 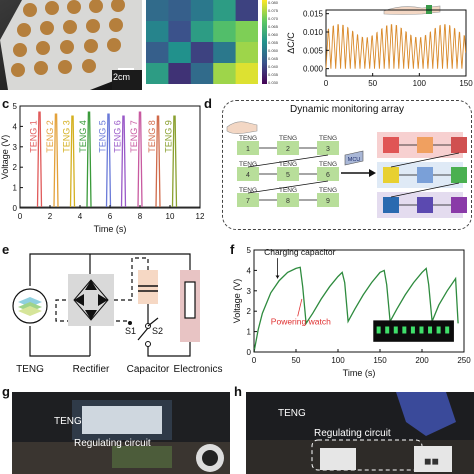 I want to click on switch-s2-label: S2, so click(x=157, y=331).